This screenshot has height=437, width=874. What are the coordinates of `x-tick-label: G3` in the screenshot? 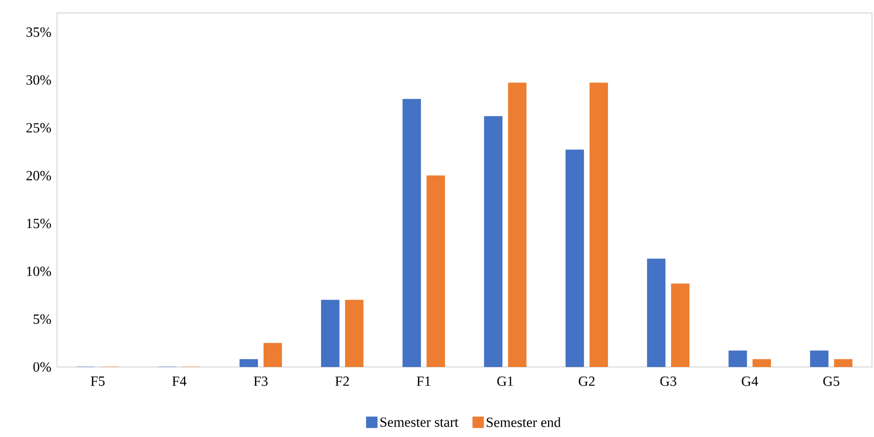 It's located at (668, 381).